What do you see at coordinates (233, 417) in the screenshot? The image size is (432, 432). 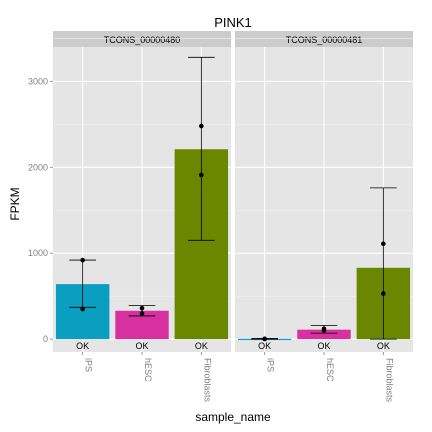 I see `x-axis-label: sample_name` at bounding box center [233, 417].